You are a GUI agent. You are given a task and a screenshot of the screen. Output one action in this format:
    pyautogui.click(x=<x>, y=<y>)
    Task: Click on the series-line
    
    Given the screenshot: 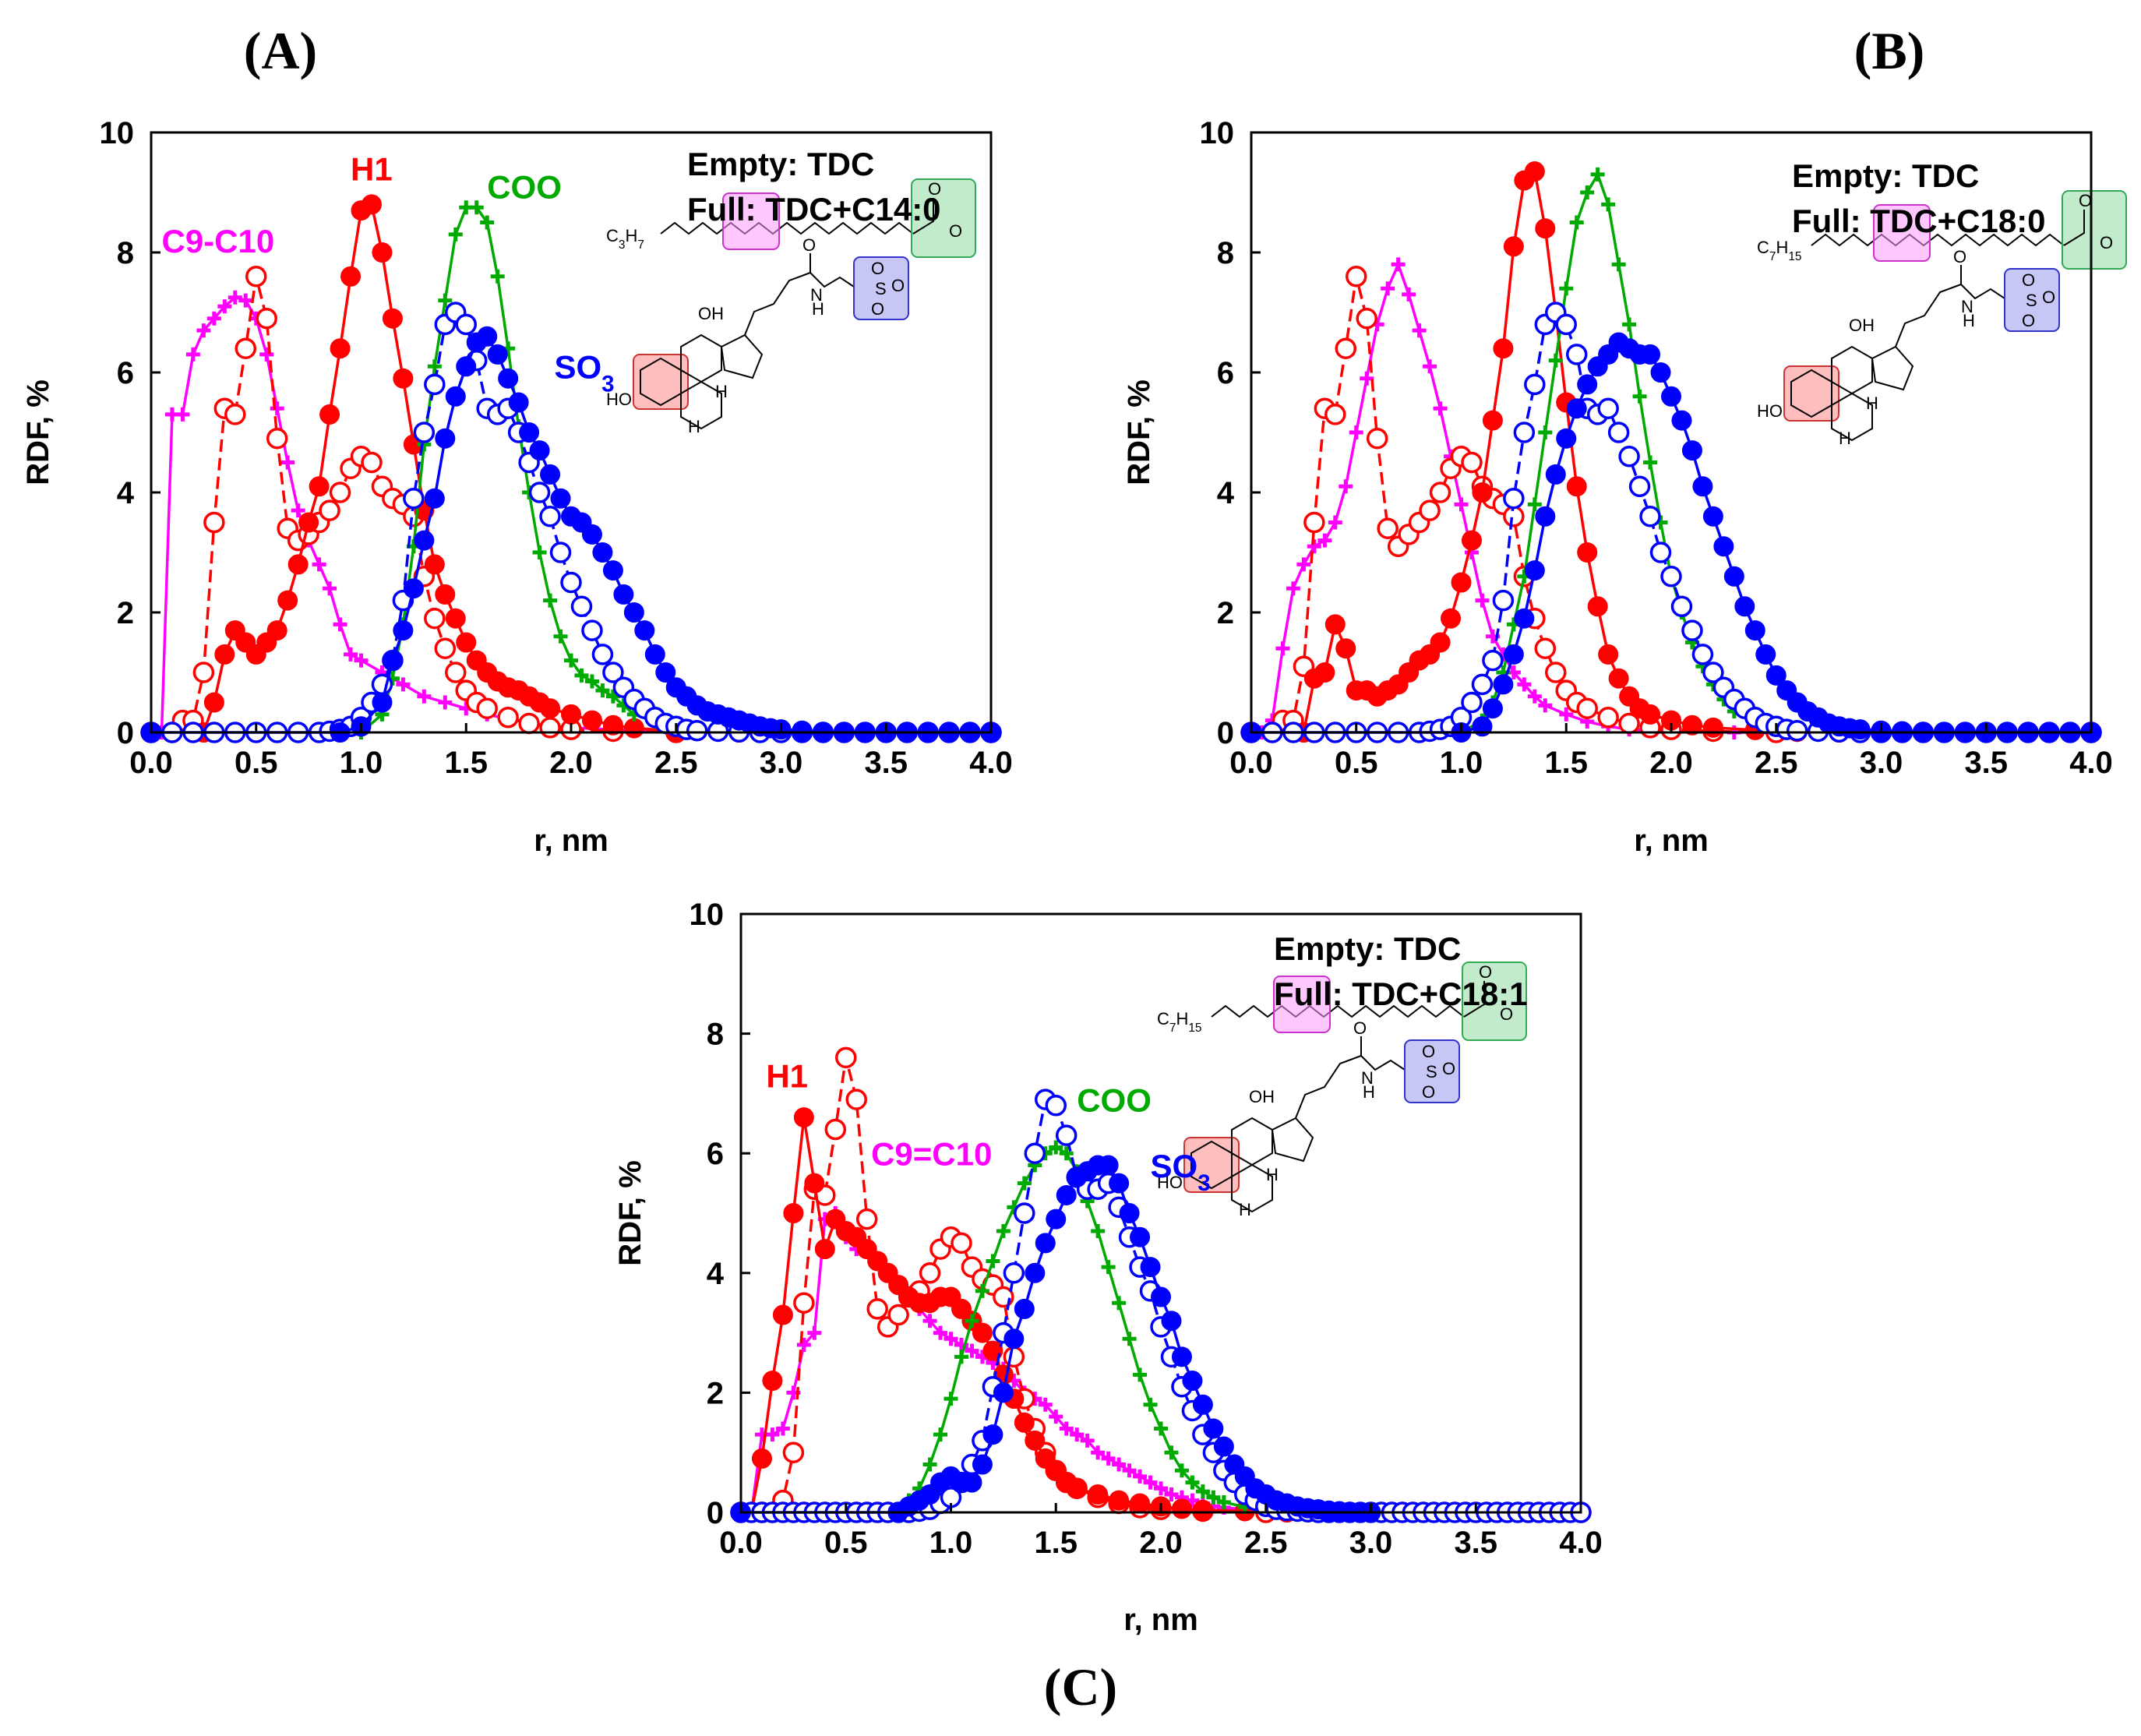 What is the action you would take?
    pyautogui.click(x=1671, y=497)
    